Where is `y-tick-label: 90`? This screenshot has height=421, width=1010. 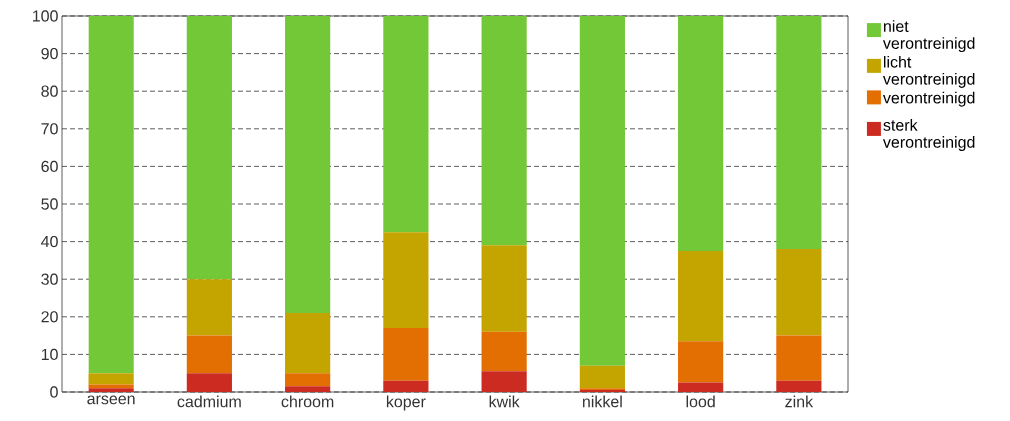 y-tick-label: 90 is located at coordinates (49, 53).